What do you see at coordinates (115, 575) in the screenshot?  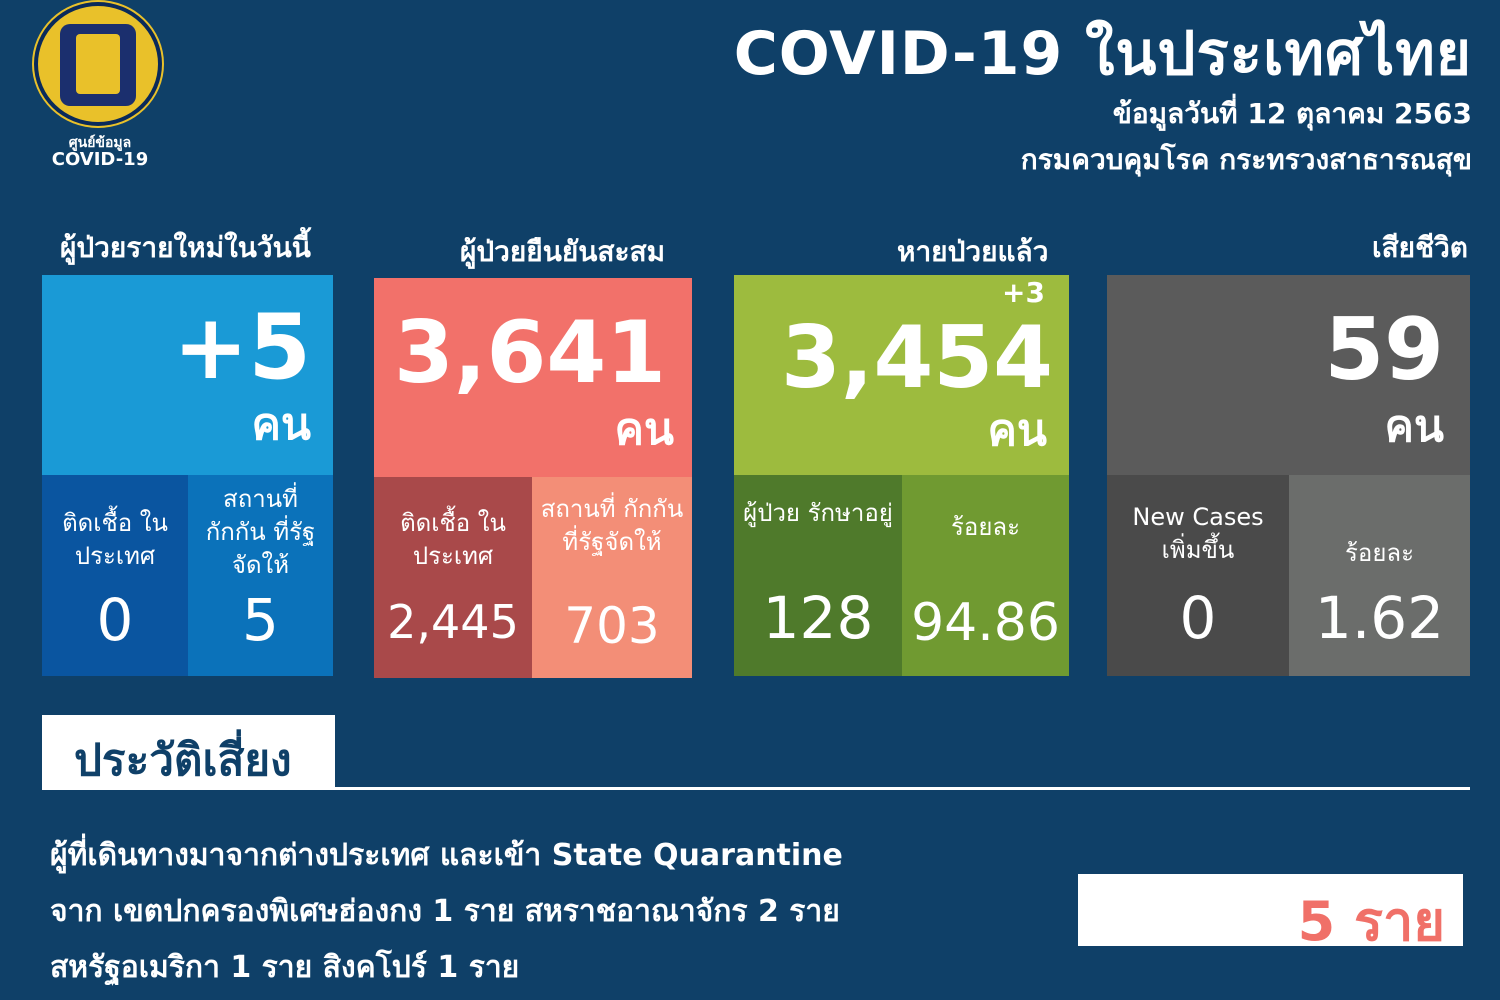 I see `sub-domestic: ติดเชื้อ ในประเทศ 0` at bounding box center [115, 575].